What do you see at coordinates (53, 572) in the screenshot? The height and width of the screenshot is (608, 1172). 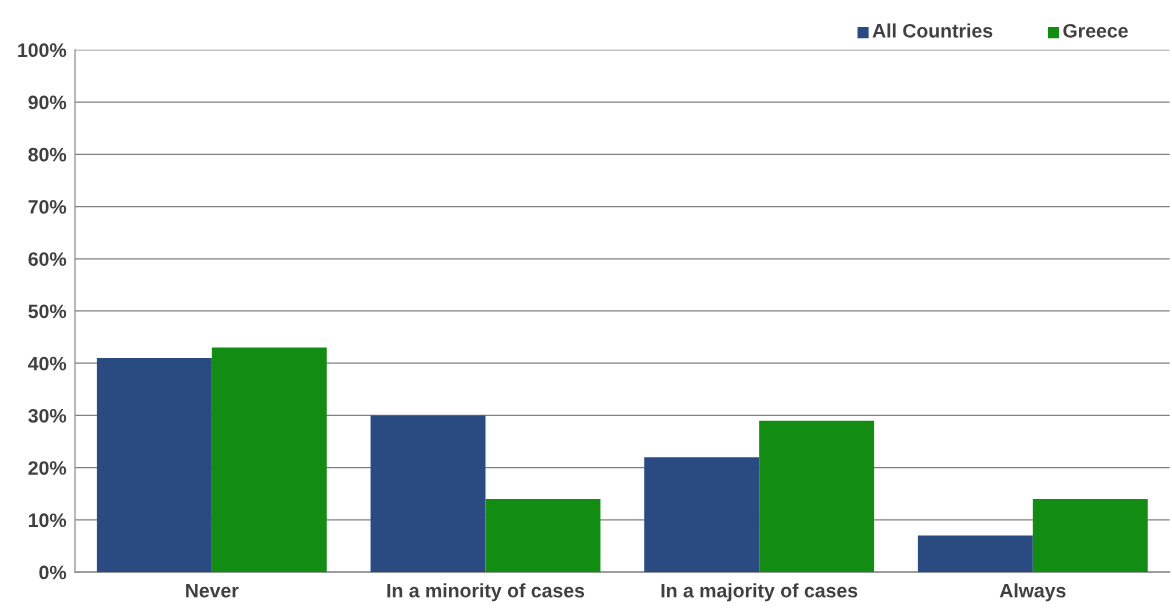 I see `y-tick-label: 0%` at bounding box center [53, 572].